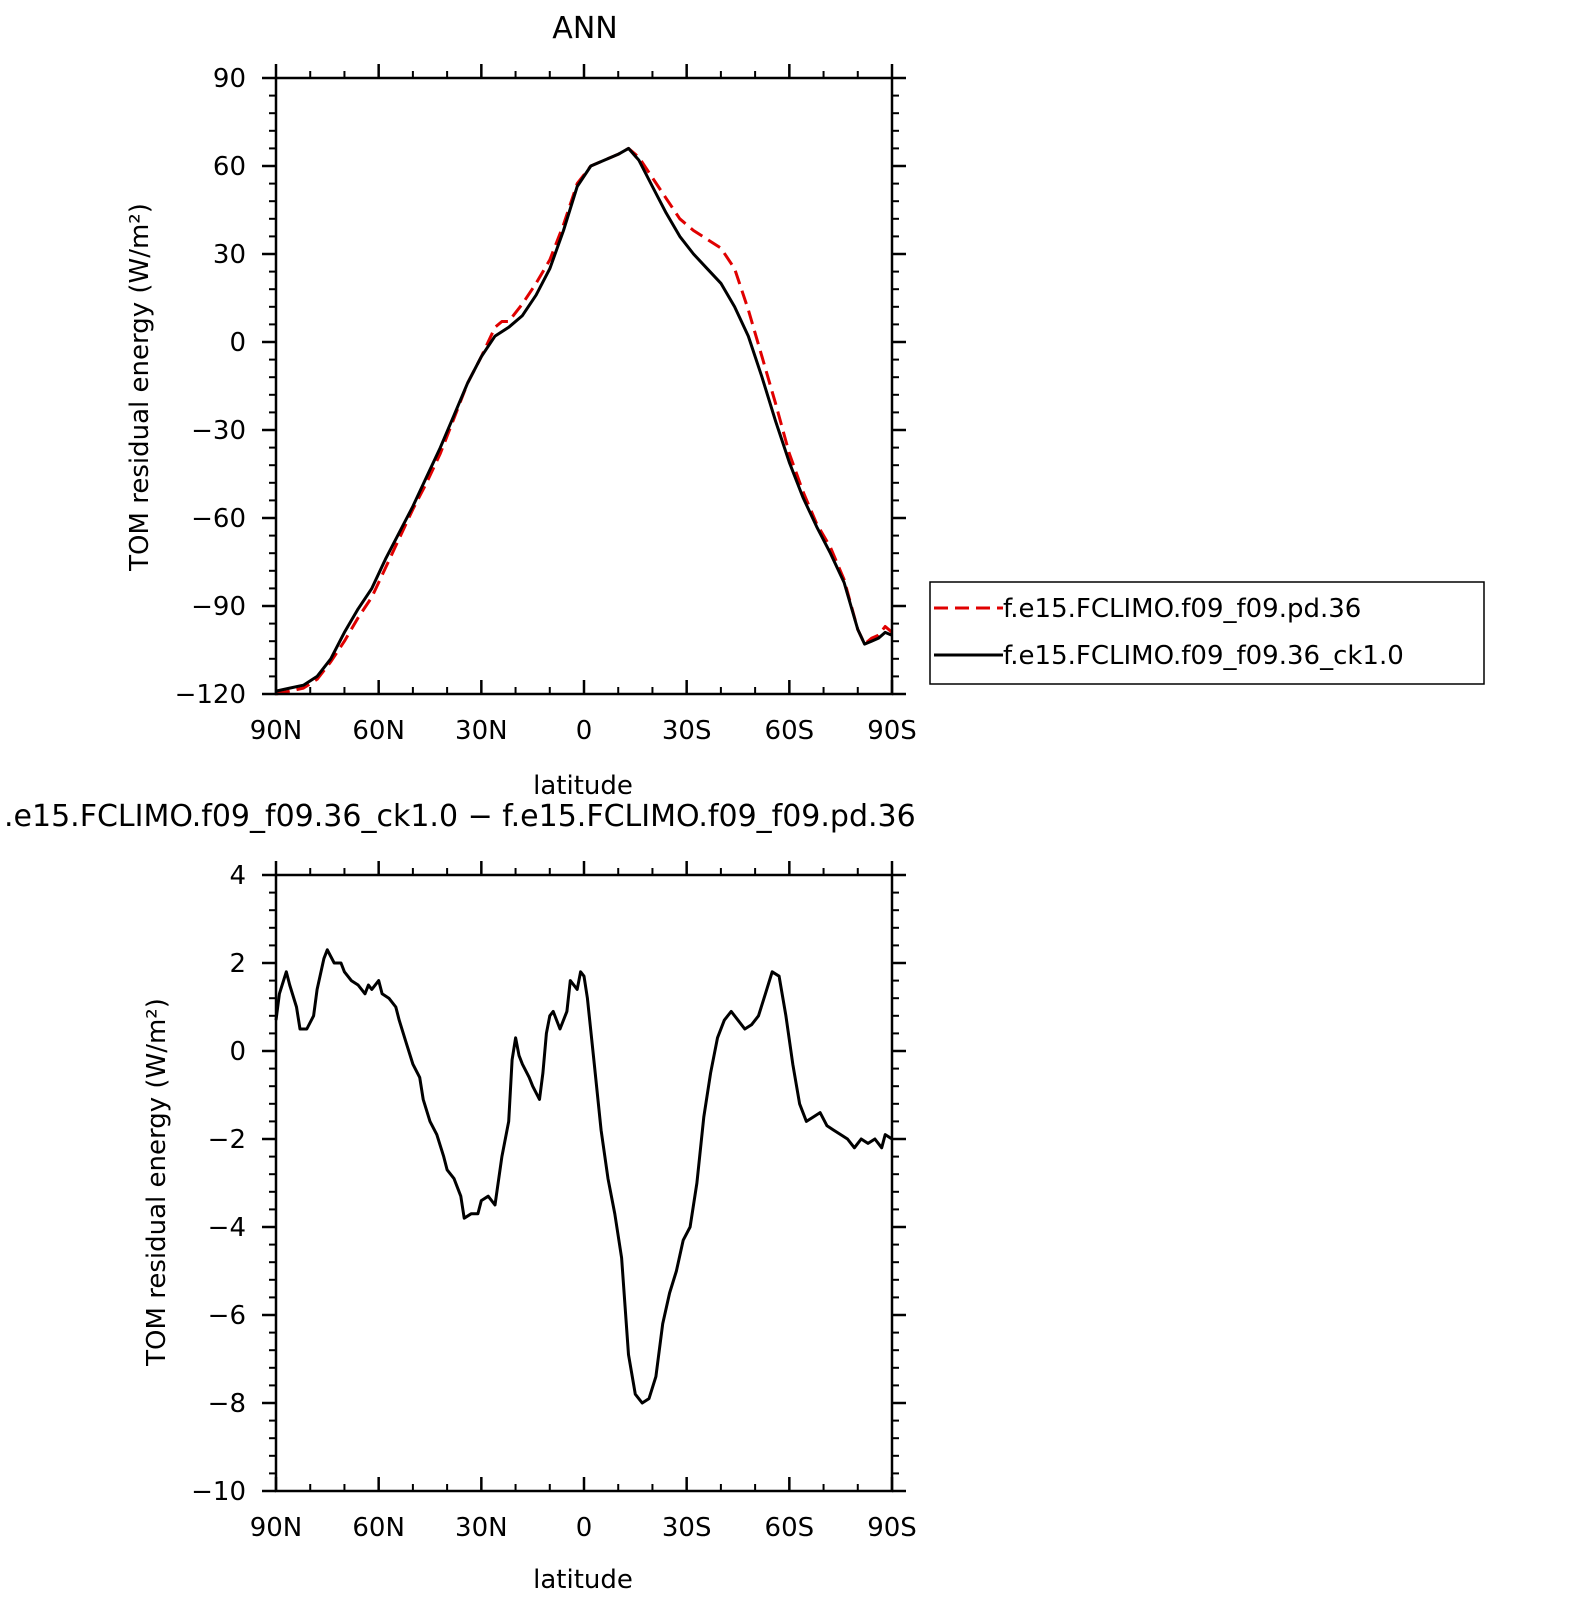 This screenshot has width=1594, height=1602. What do you see at coordinates (227, 1404) in the screenshot?
I see `y-tick-label: −8` at bounding box center [227, 1404].